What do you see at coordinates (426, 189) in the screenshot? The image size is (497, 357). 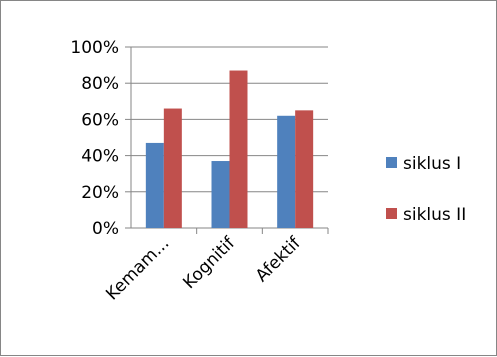 I see `legend: siklus I siklus II` at bounding box center [426, 189].